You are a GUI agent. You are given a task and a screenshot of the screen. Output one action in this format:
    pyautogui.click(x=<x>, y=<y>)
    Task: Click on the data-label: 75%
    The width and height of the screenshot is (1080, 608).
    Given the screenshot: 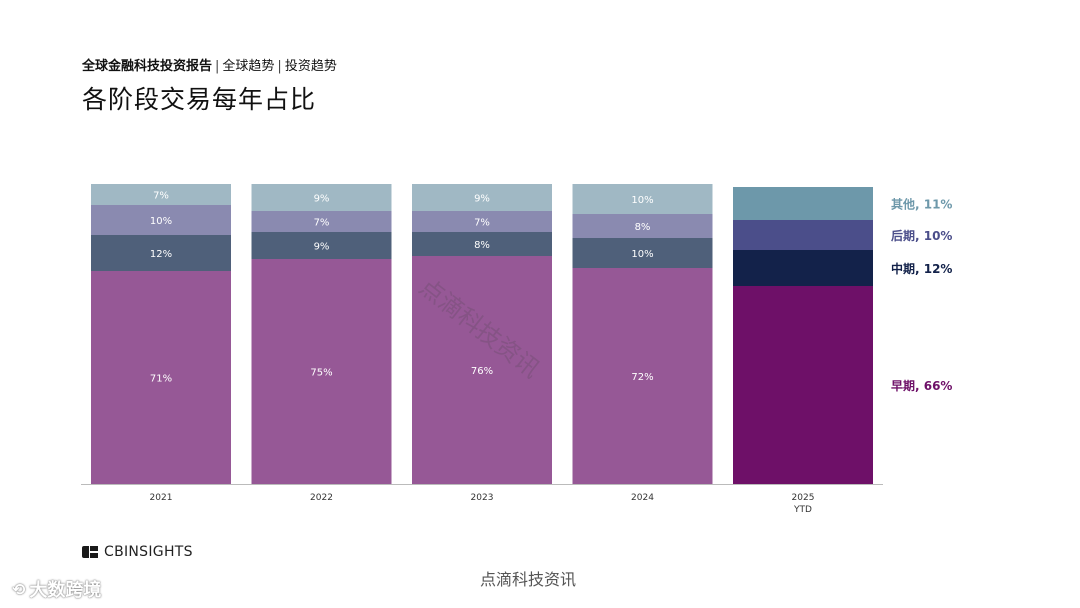 What is the action you would take?
    pyautogui.click(x=321, y=373)
    